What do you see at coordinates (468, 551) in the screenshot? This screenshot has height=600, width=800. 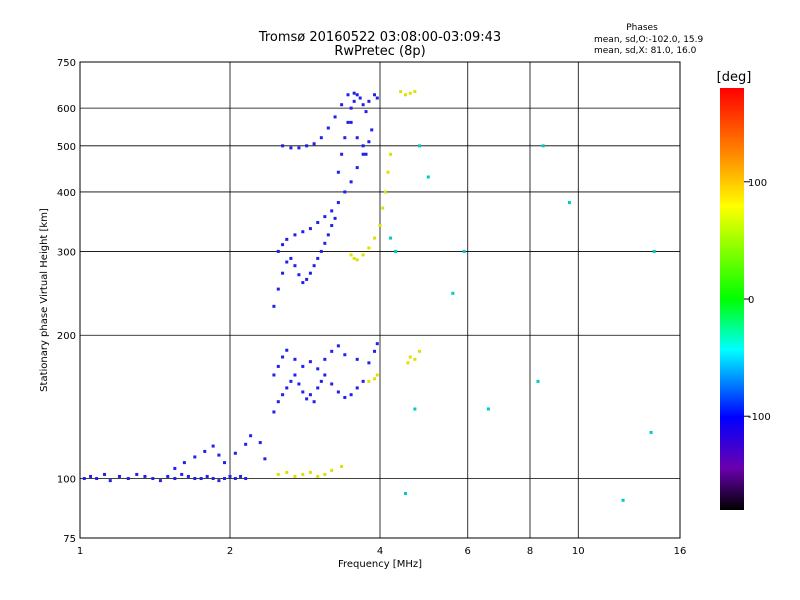 I see `x-tick-label: 6` at bounding box center [468, 551].